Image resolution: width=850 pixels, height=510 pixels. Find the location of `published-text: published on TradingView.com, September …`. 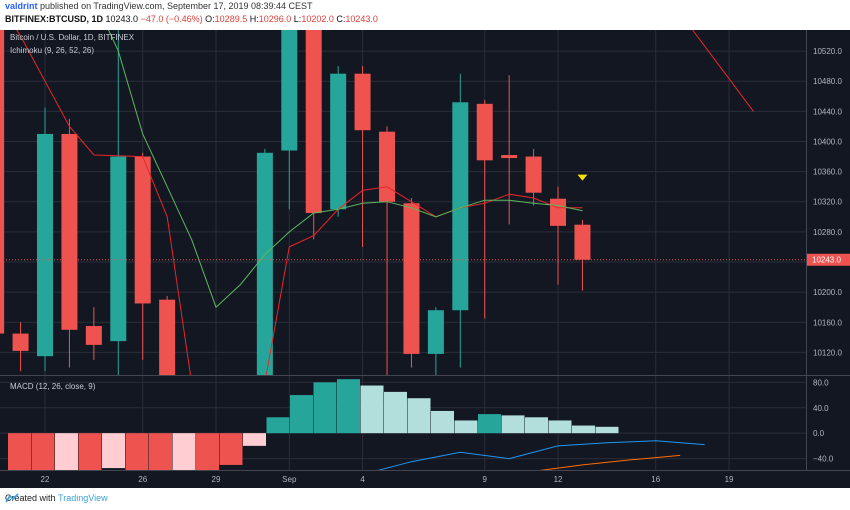

published-text: published on TradingView.com, September … is located at coordinates (176, 6).